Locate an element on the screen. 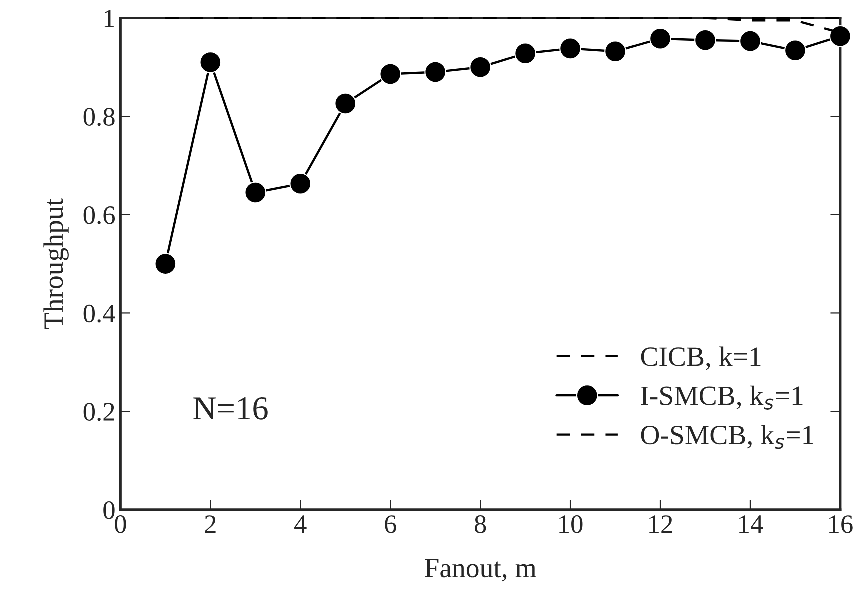  x-tick-label: 10 is located at coordinates (571, 525).